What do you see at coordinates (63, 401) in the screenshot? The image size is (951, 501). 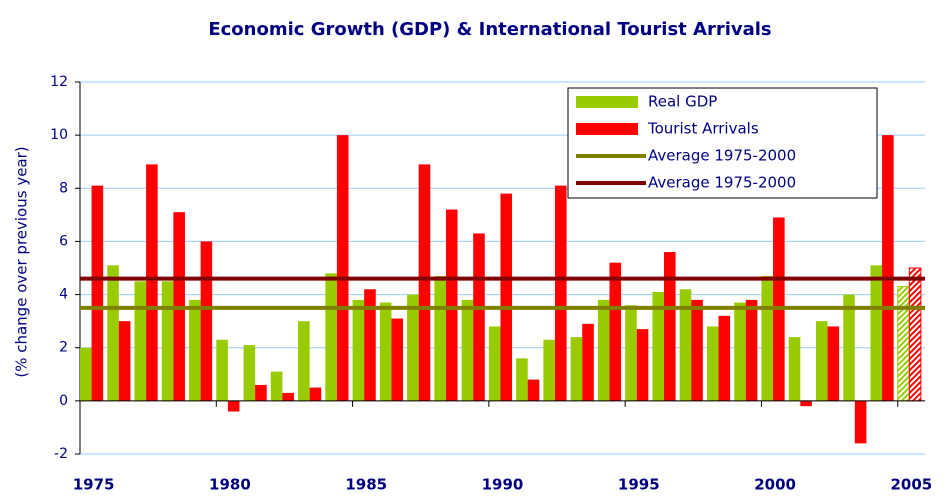 I see `y-tick-label: 0` at bounding box center [63, 401].